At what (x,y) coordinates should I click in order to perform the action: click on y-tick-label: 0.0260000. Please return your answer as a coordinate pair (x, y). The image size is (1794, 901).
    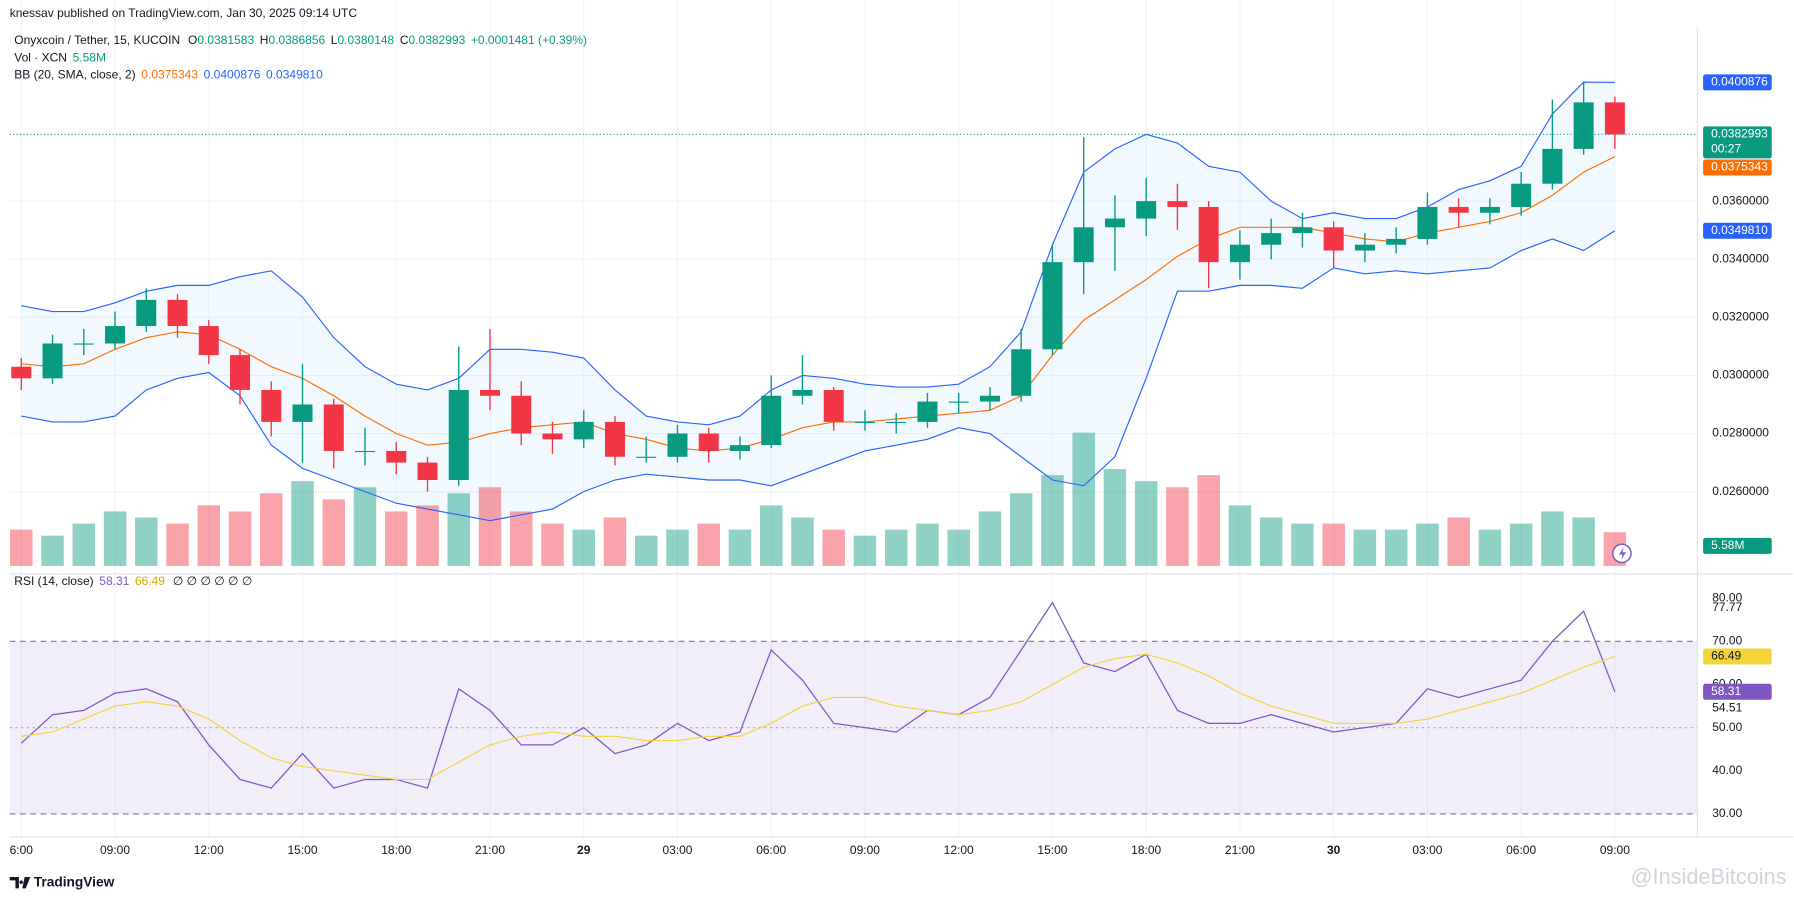
    Looking at the image, I should click on (1740, 491).